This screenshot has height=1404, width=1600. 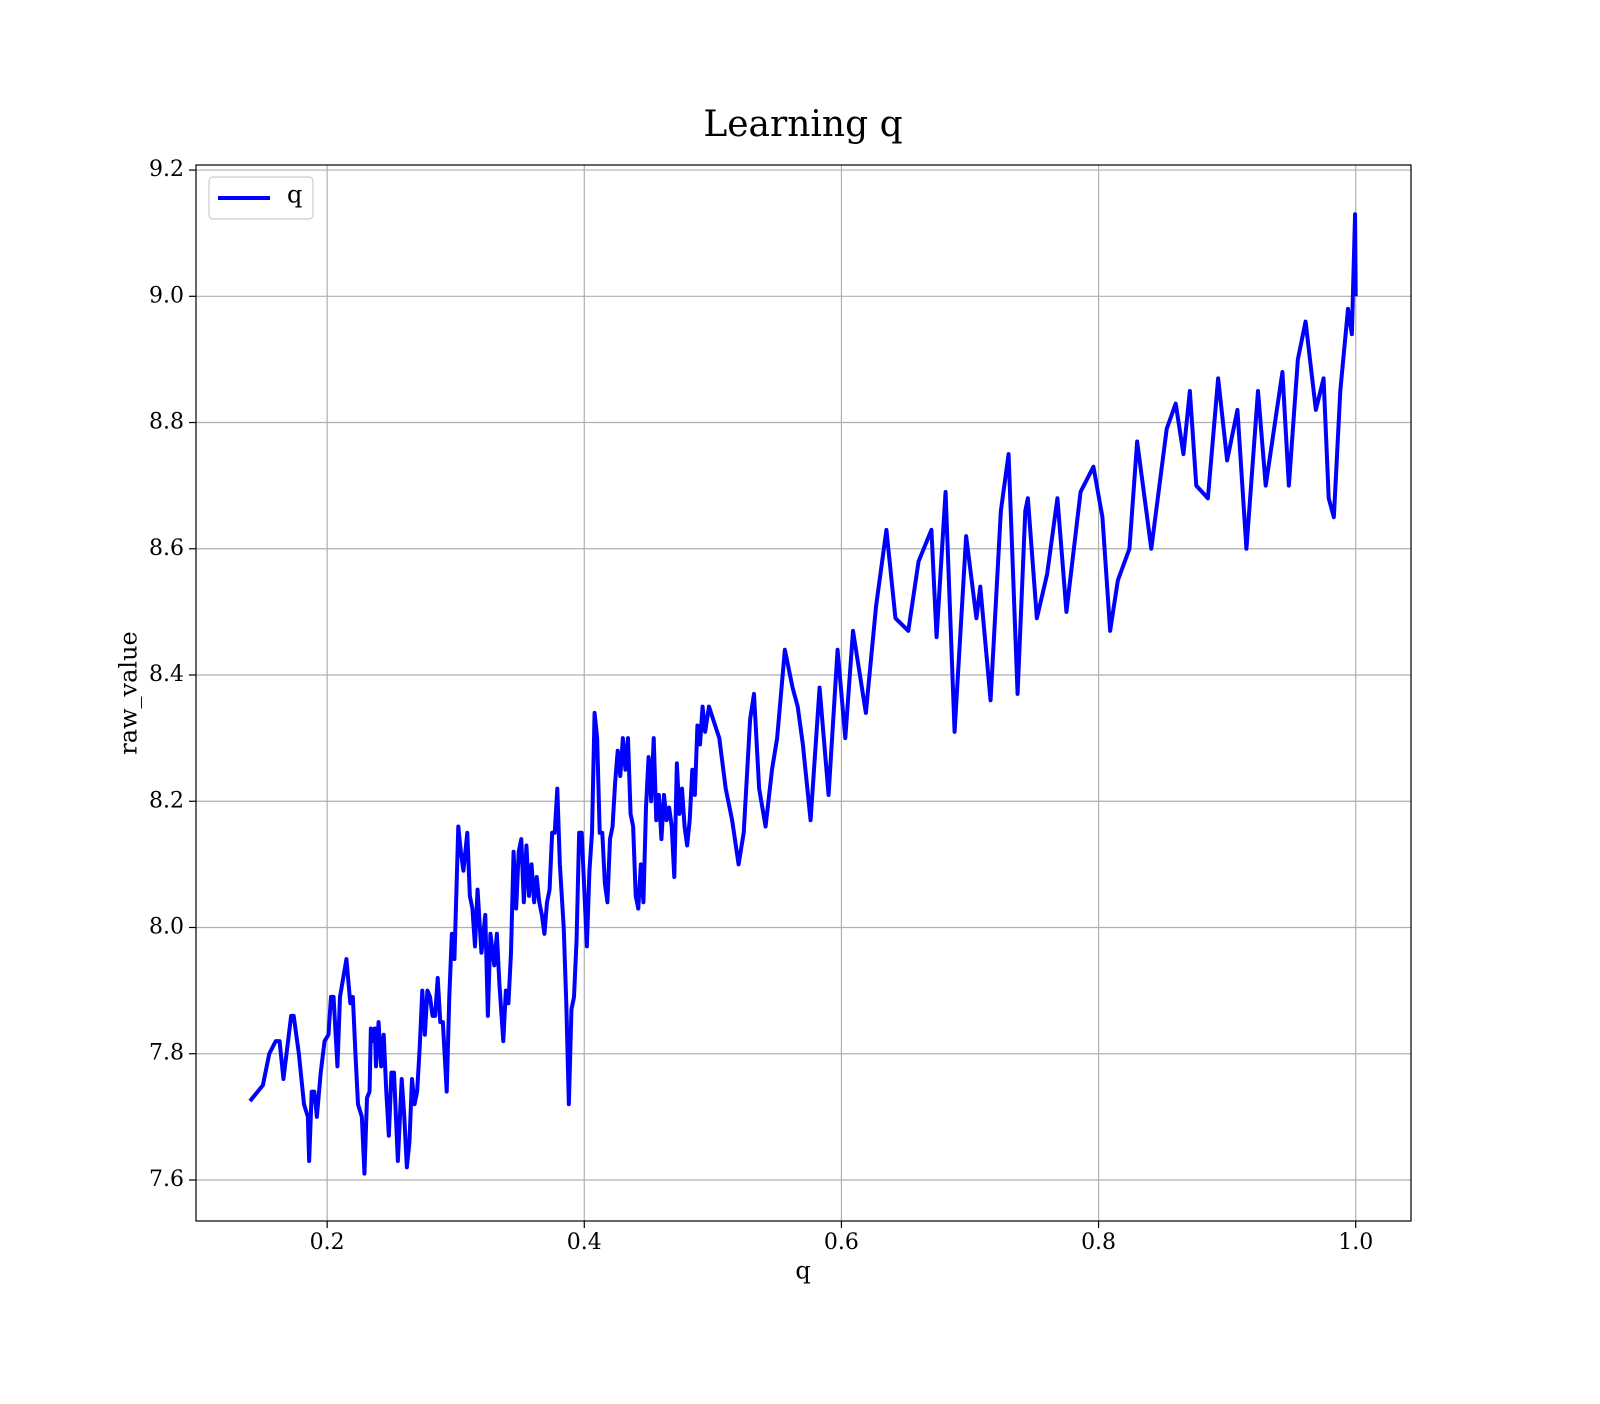 What do you see at coordinates (841, 1242) in the screenshot?
I see `x-tick-label: 0.6` at bounding box center [841, 1242].